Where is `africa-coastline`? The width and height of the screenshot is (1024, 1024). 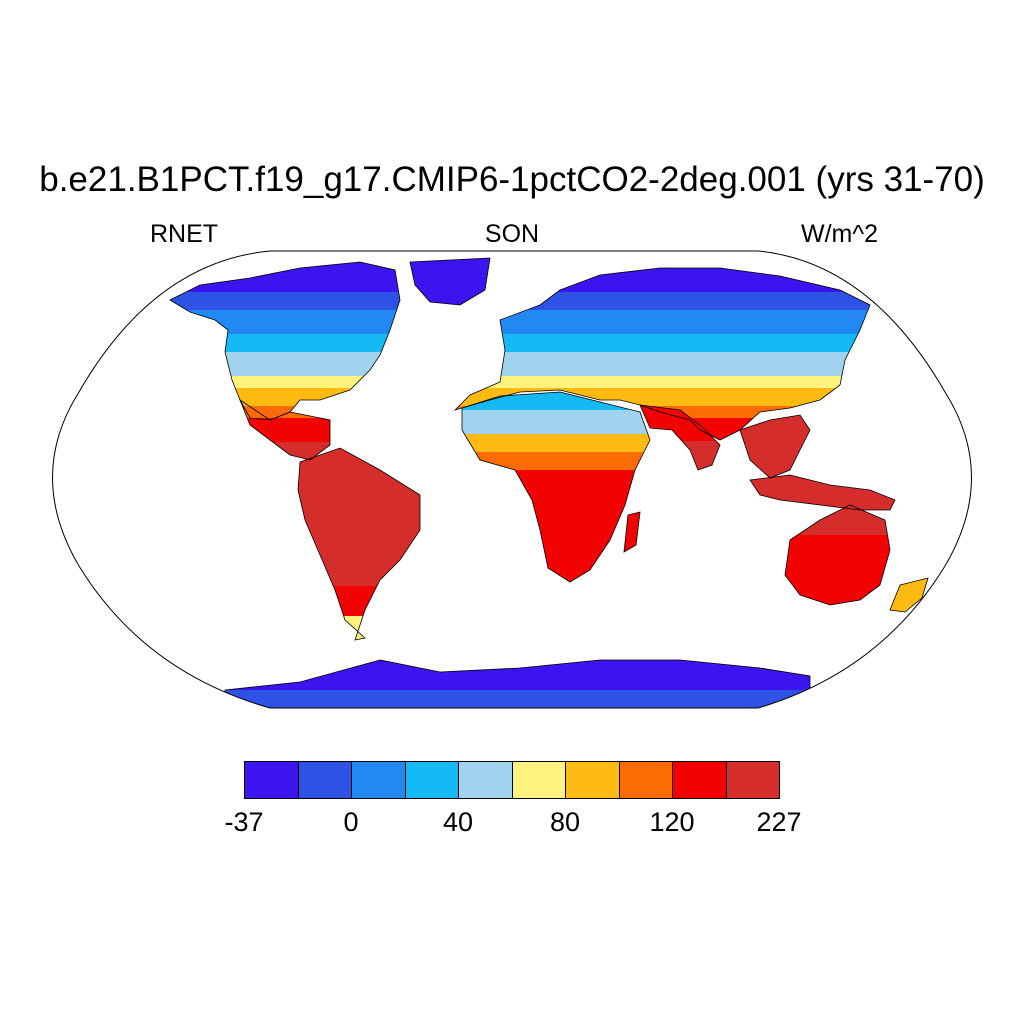 africa-coastline is located at coordinates (556, 487).